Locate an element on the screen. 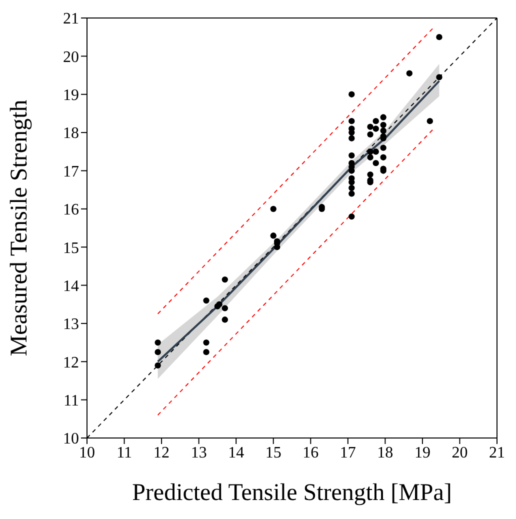 The height and width of the screenshot is (519, 516). x-tick-label: 19 is located at coordinates (422, 453).